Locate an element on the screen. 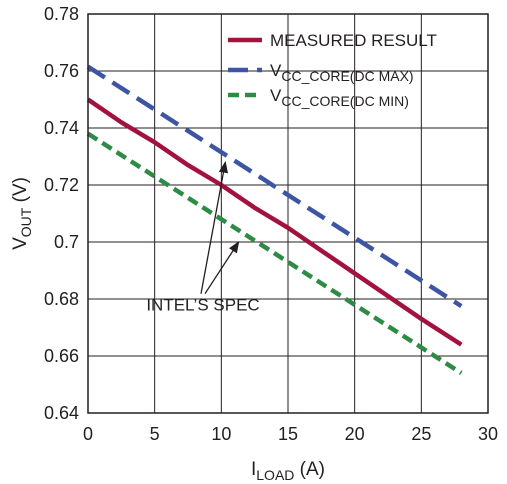 This screenshot has height=484, width=507. y-tick-label: 0.72 is located at coordinates (61, 185).